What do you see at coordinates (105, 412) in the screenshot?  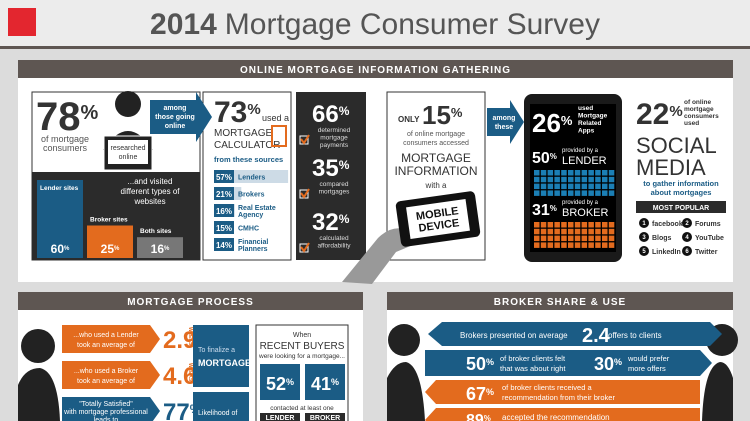 I see `label: with mortgage professional` at bounding box center [105, 412].